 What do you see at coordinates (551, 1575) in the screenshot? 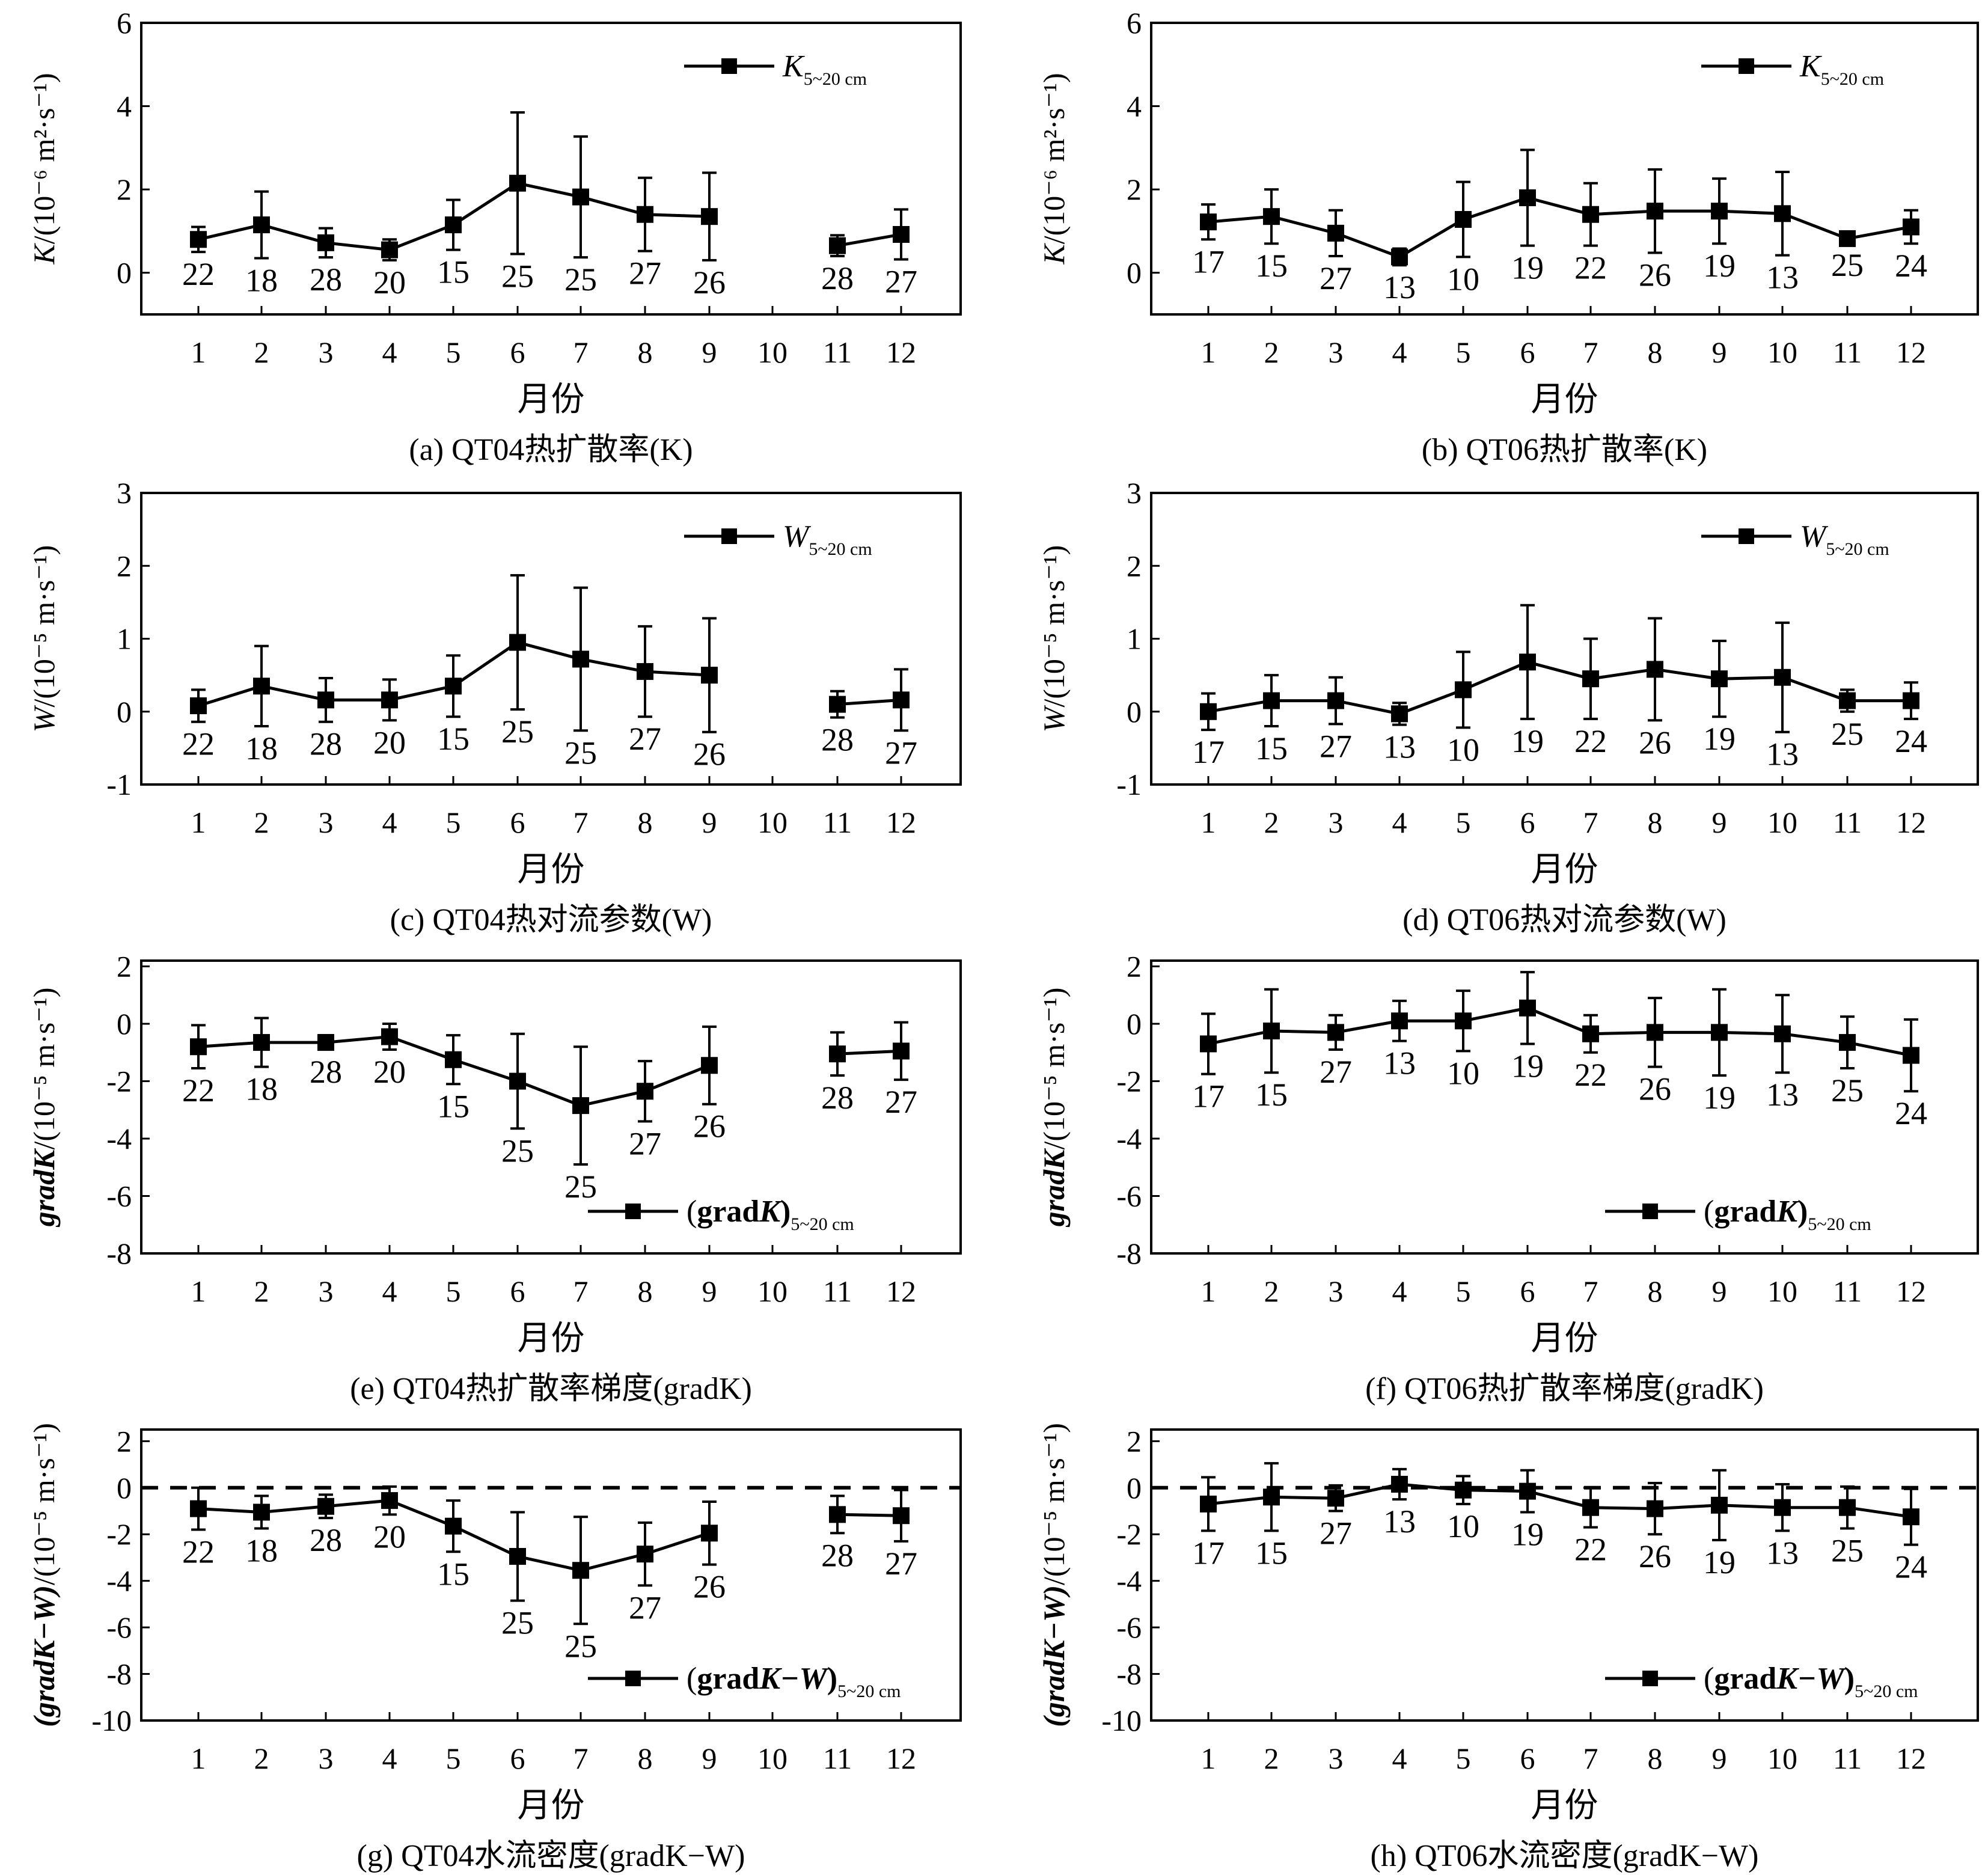
I see `plot-frame` at bounding box center [551, 1575].